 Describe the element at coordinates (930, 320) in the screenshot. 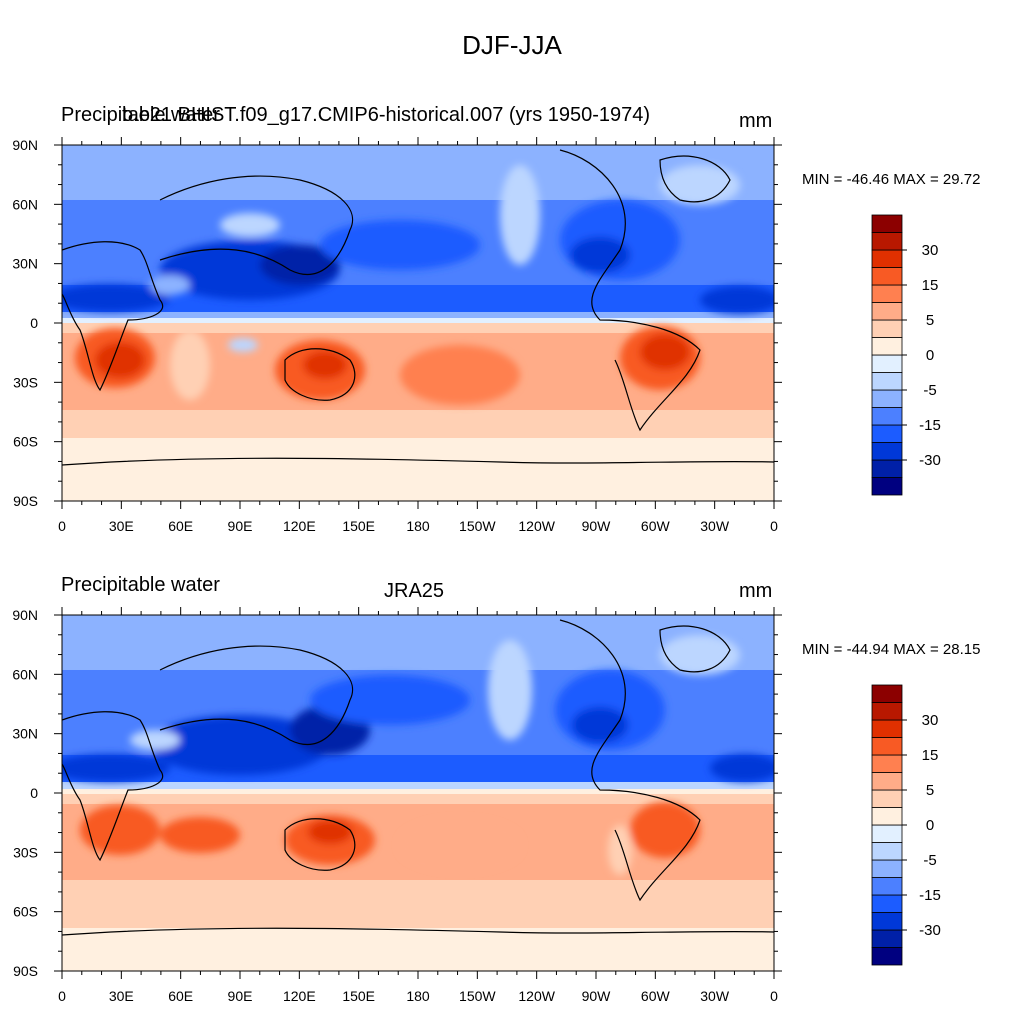

I see `colorbar-label: 5` at that location.